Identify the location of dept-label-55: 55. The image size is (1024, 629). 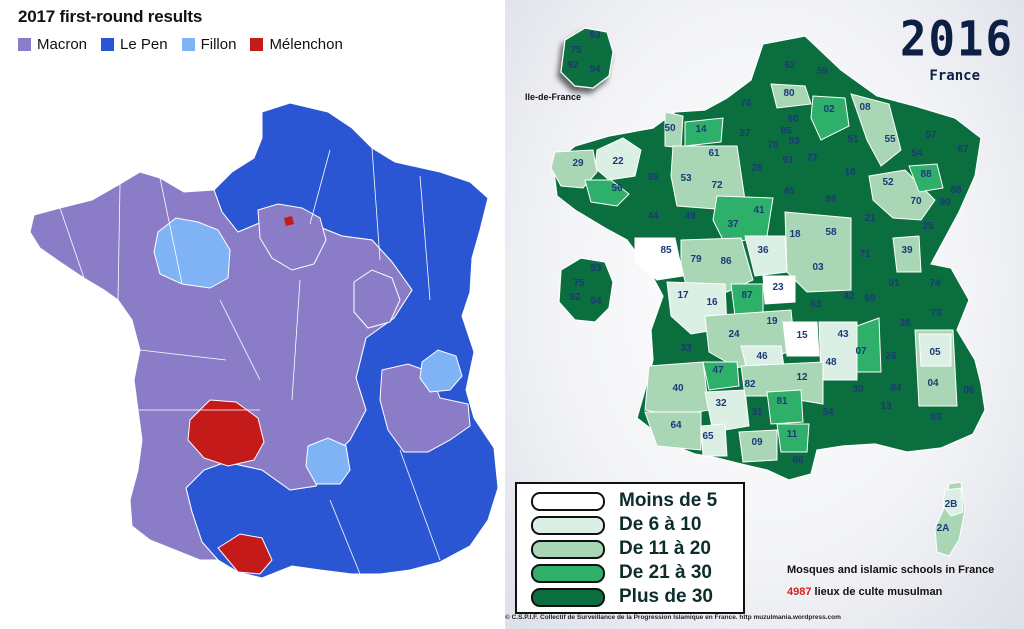
(890, 139).